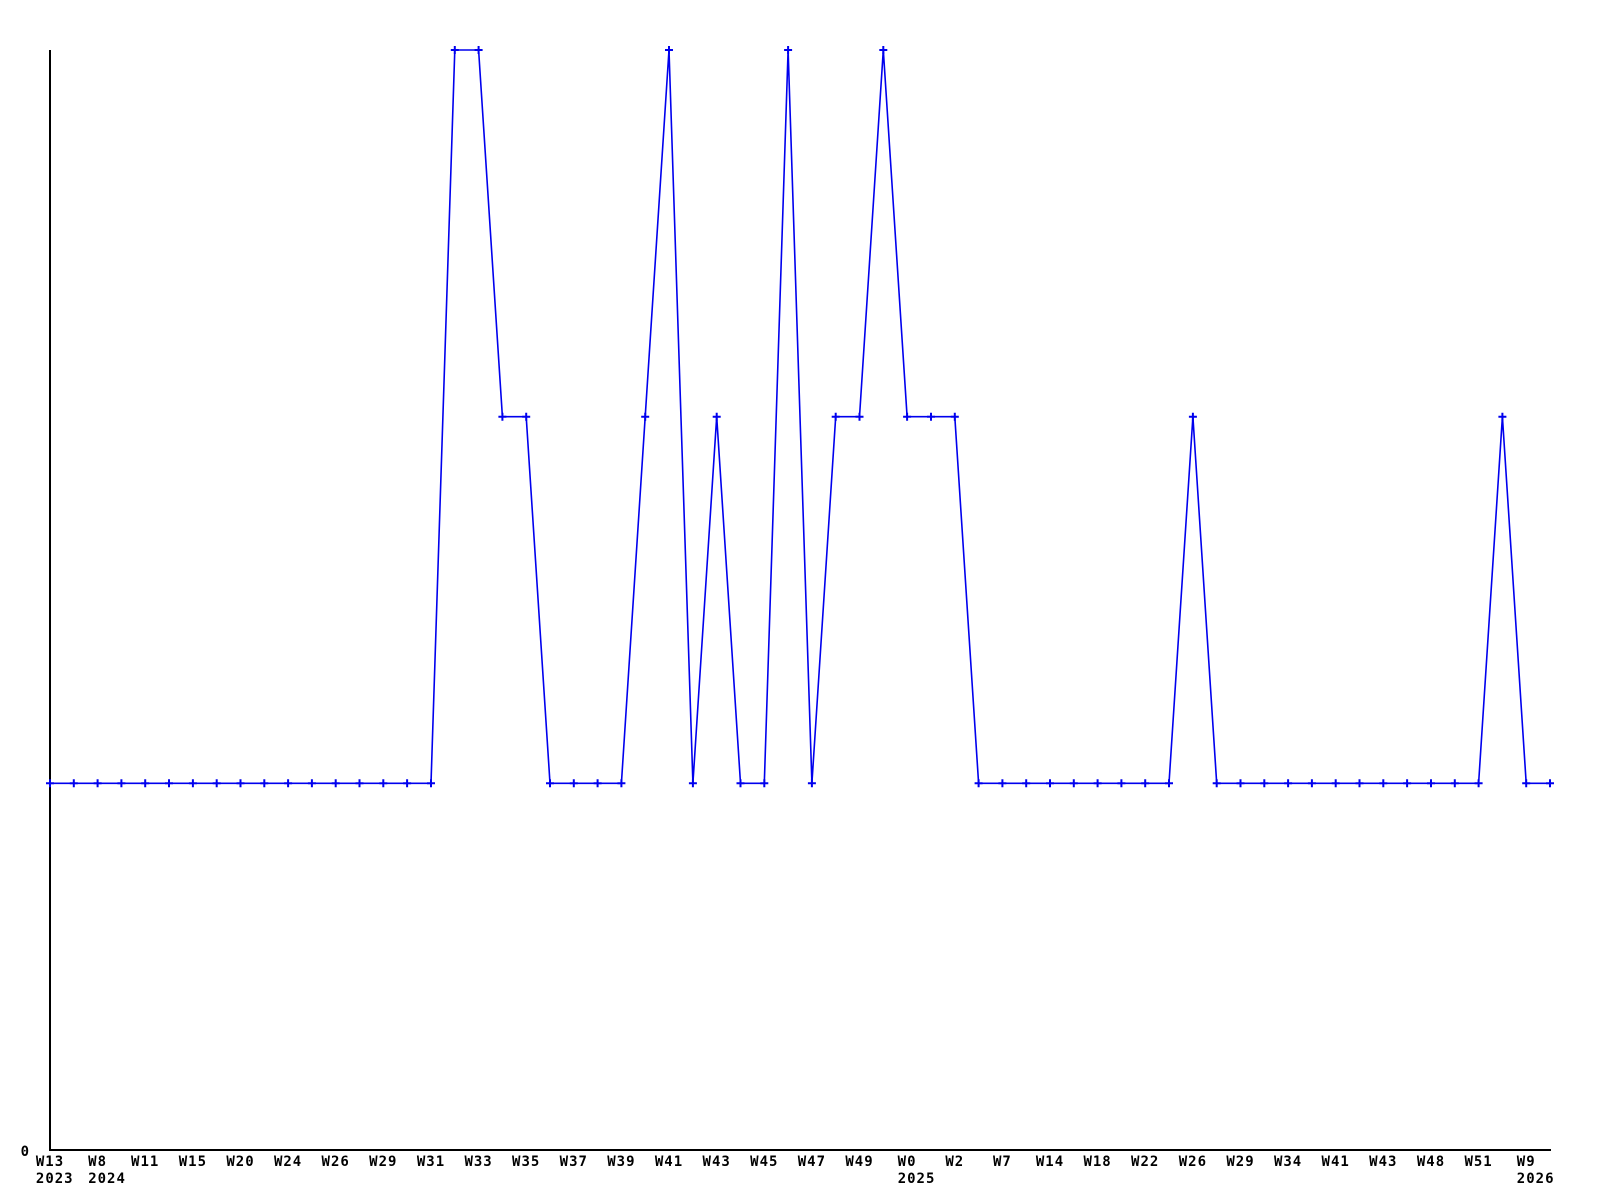  Describe the element at coordinates (621, 1162) in the screenshot. I see `x-tick-week-label: W39` at that location.